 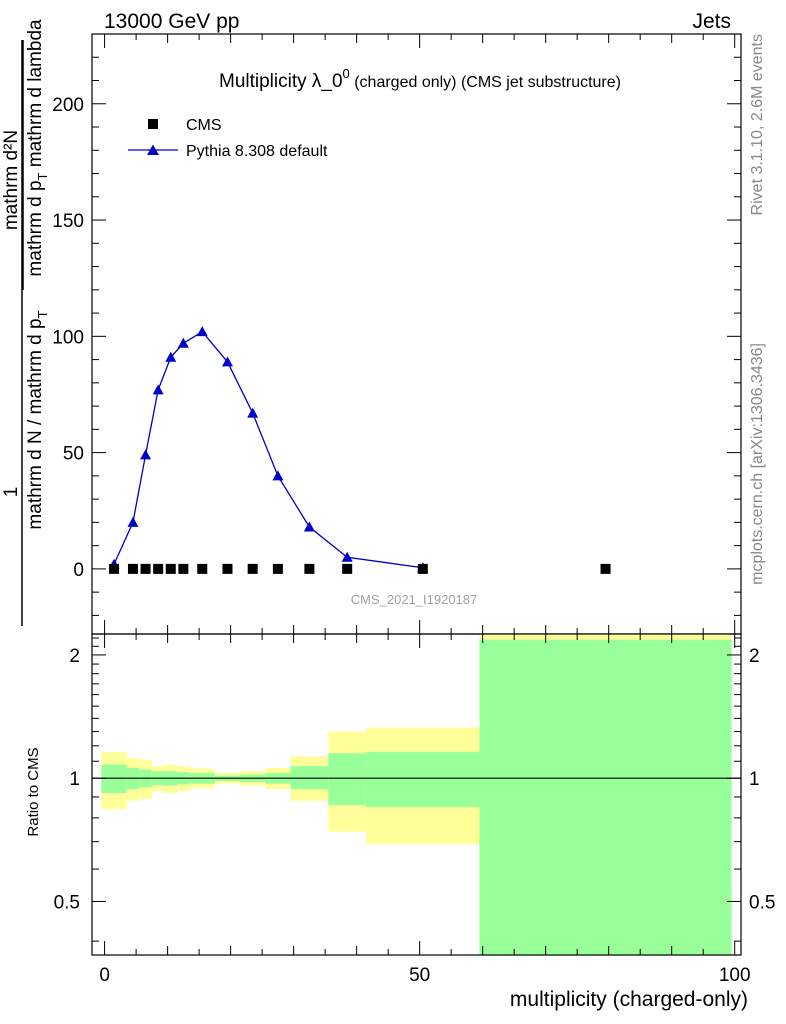 What do you see at coordinates (268, 449) in the screenshot?
I see `pythia-line` at bounding box center [268, 449].